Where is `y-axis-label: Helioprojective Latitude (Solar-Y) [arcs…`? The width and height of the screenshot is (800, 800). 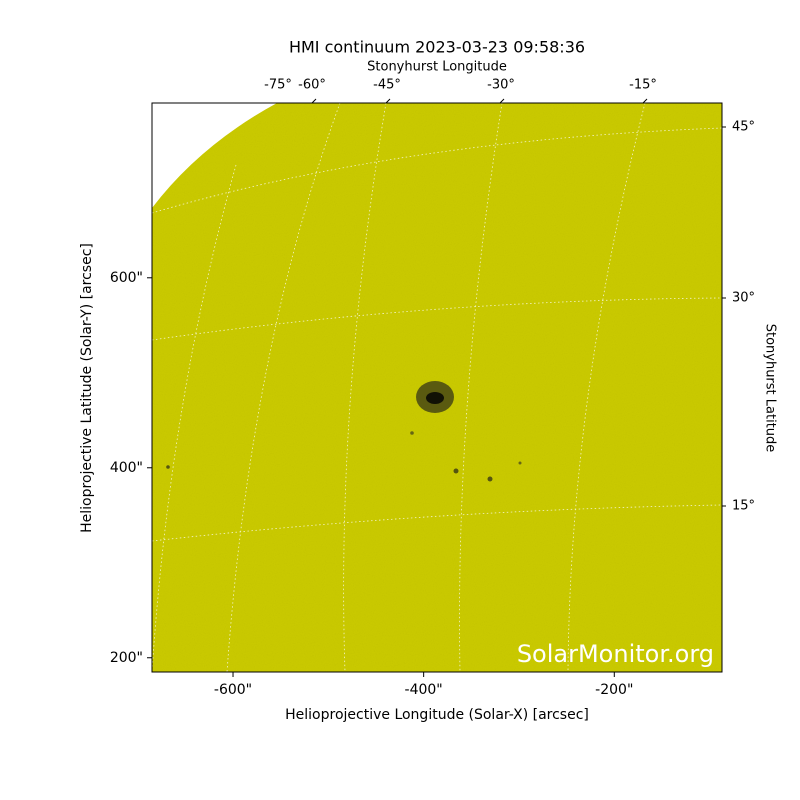 y-axis-label: Helioprojective Latitude (Solar-Y) [arcs… is located at coordinates (87, 388).